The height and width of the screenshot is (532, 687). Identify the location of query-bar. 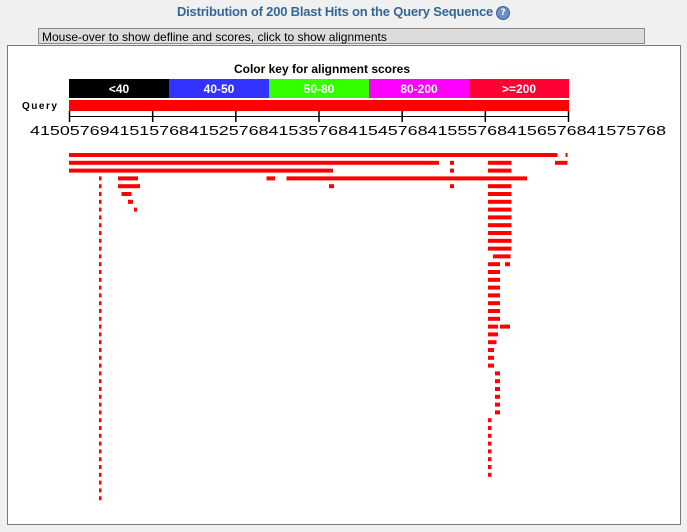
(319, 105).